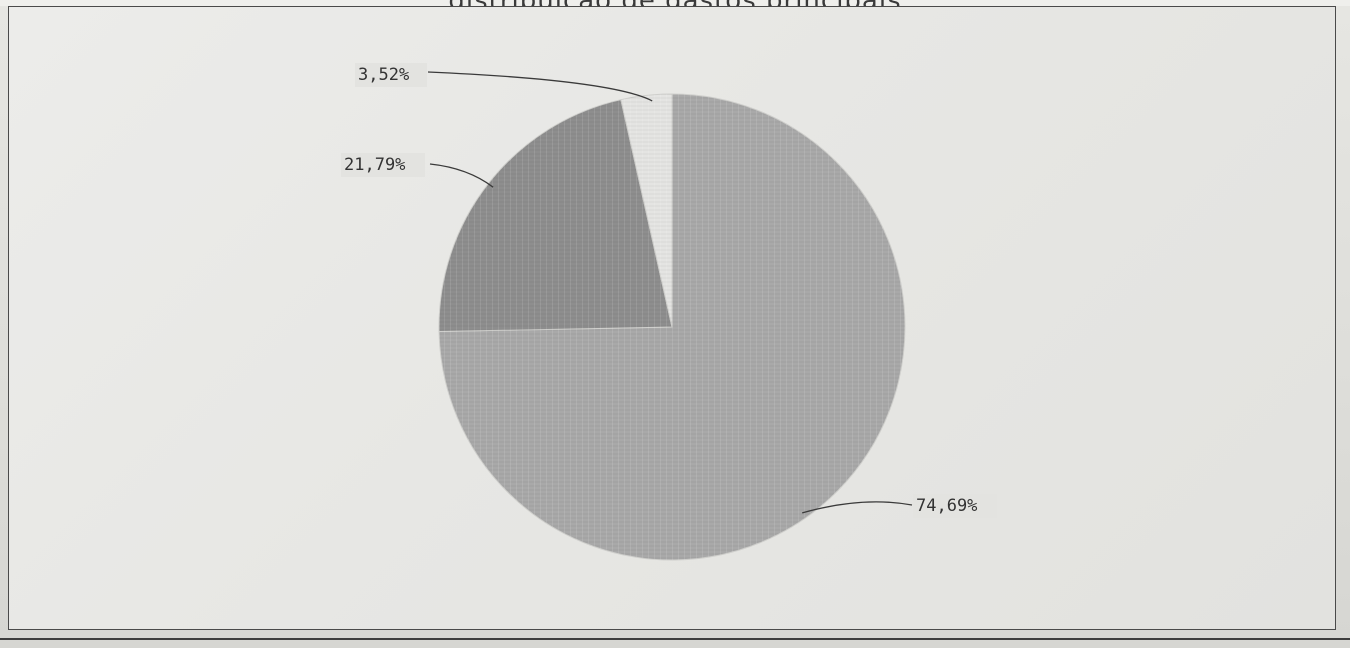  What do you see at coordinates (383, 75) in the screenshot?
I see `data-label-3: 3,52%` at bounding box center [383, 75].